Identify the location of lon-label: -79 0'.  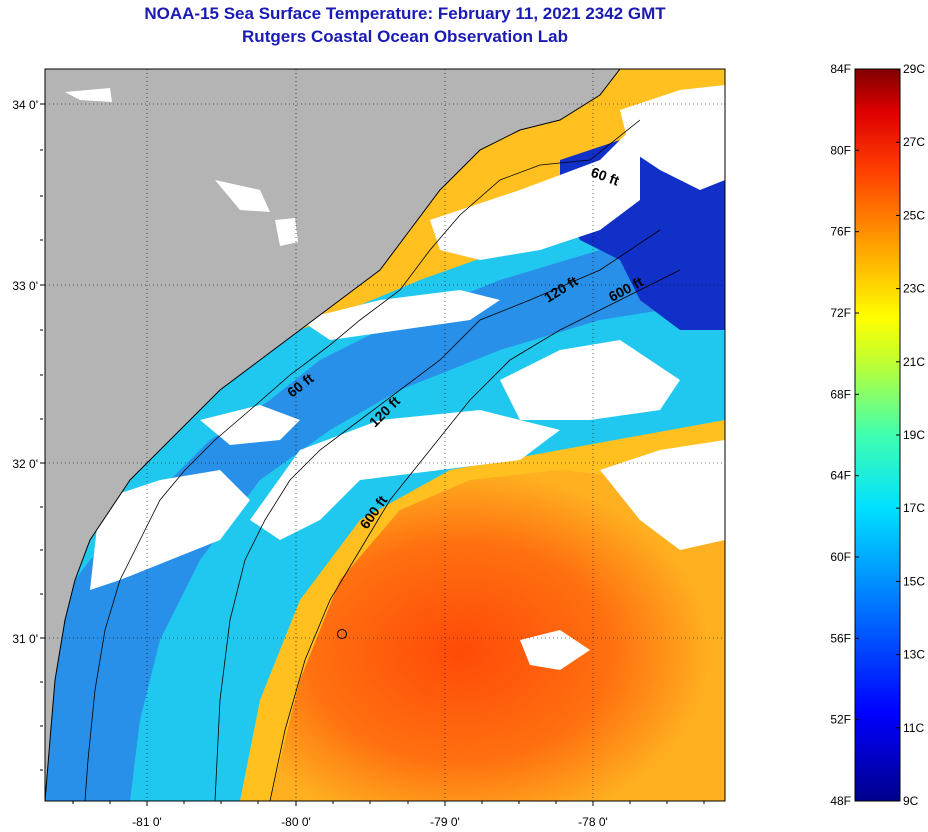
(445, 822).